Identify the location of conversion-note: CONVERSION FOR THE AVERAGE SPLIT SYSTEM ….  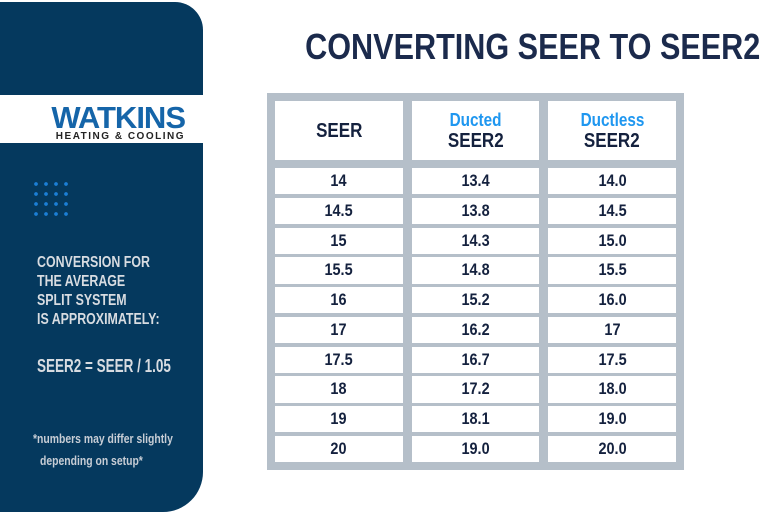
(113, 291).